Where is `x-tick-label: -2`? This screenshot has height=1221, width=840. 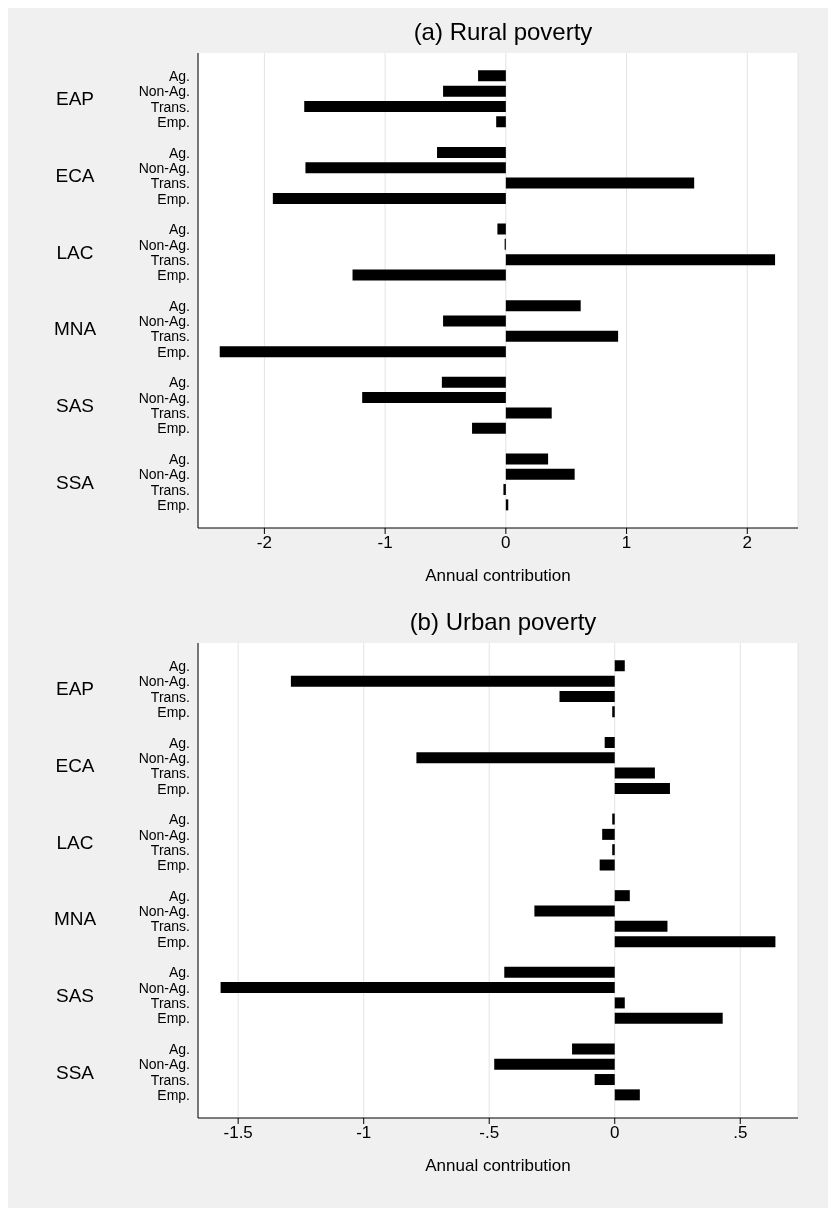 x-tick-label: -2 is located at coordinates (264, 543).